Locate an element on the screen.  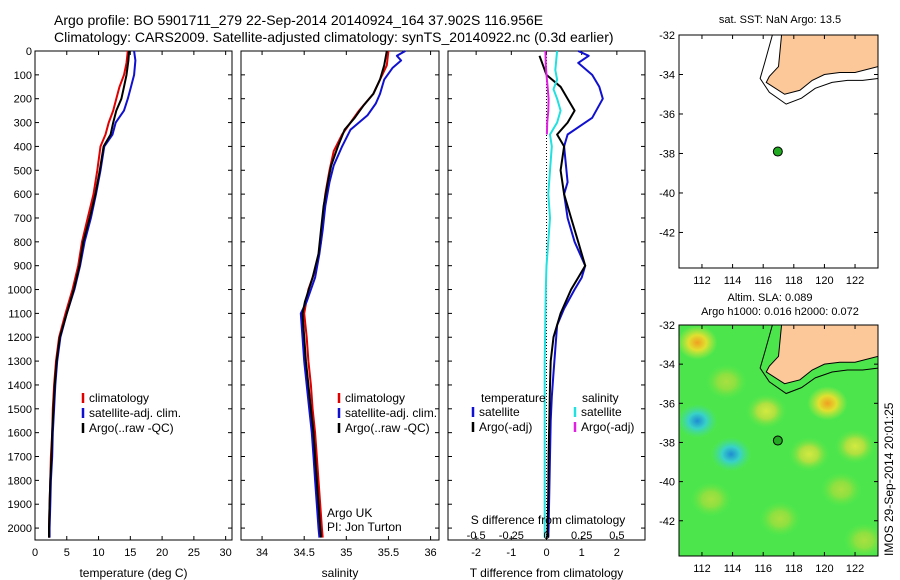
x-tick-label: 118 is located at coordinates (794, 569).